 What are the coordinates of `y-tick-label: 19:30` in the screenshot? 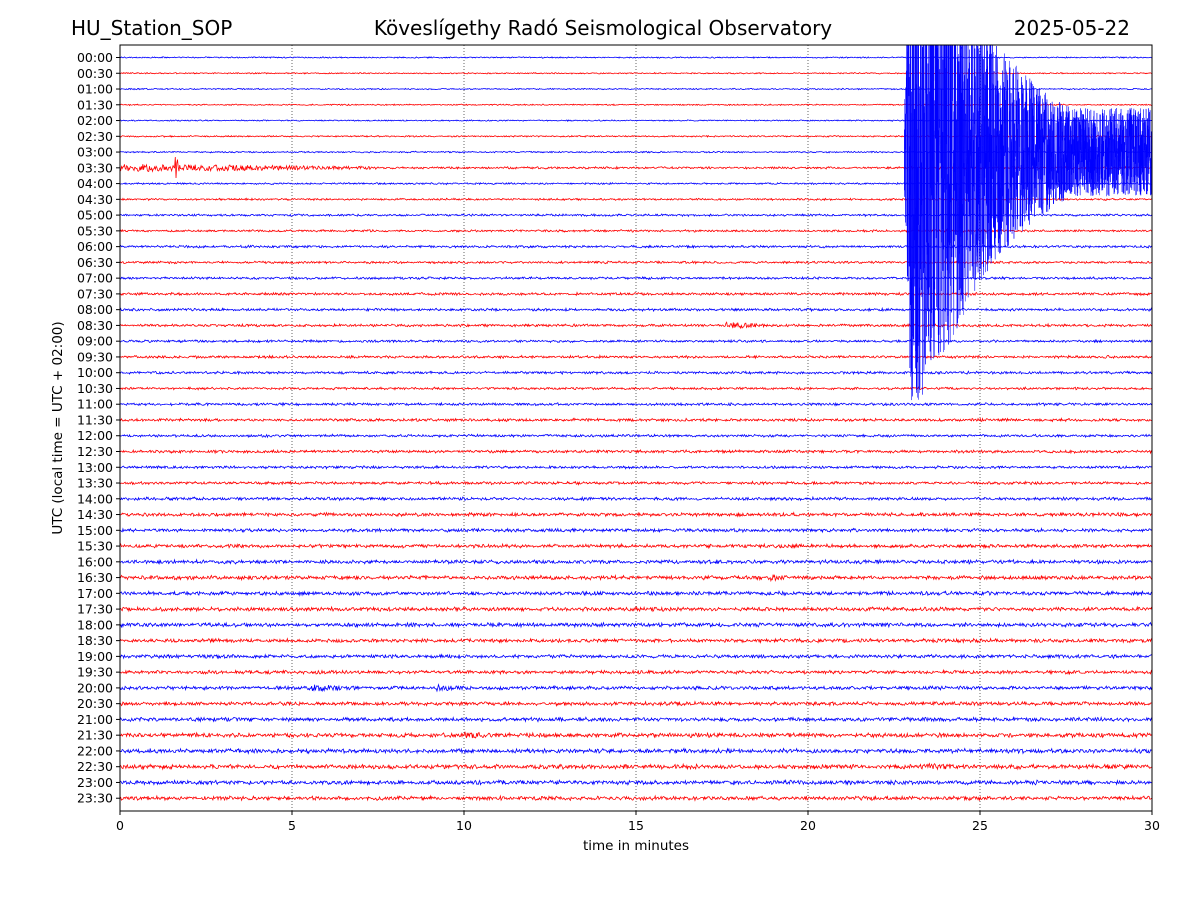 It's located at (95, 672).